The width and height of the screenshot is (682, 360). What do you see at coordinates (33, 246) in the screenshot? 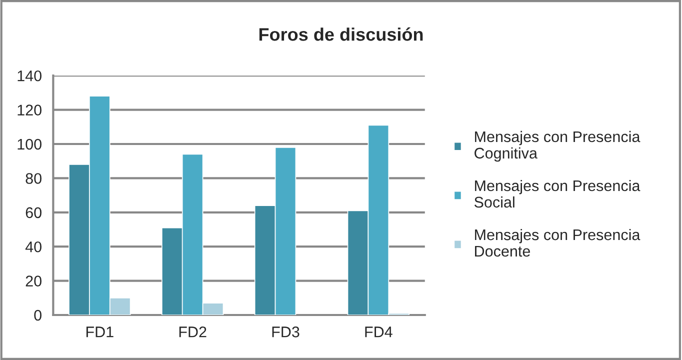
I see `y-tick-label: 40` at bounding box center [33, 246].